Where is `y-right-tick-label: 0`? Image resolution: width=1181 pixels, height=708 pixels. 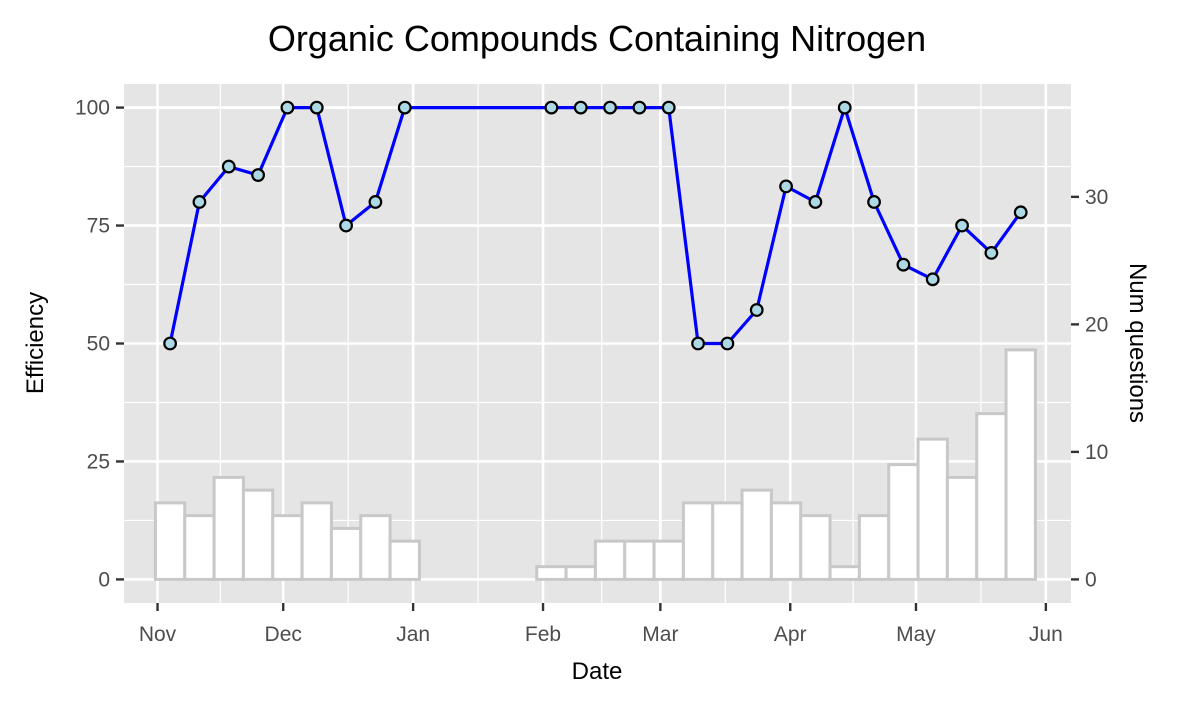 y-right-tick-label: 0 is located at coordinates (1091, 579).